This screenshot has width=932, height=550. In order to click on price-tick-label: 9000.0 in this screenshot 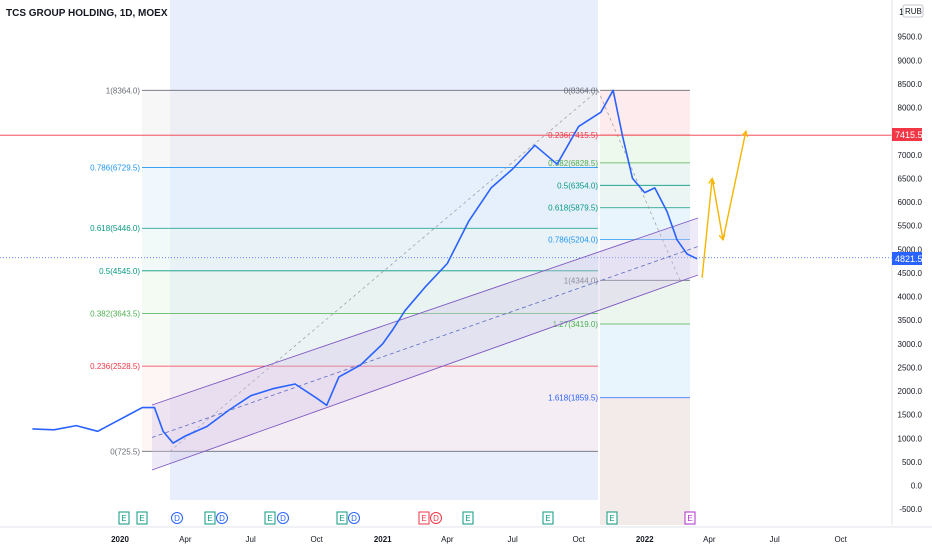, I will do `click(910, 60)`.